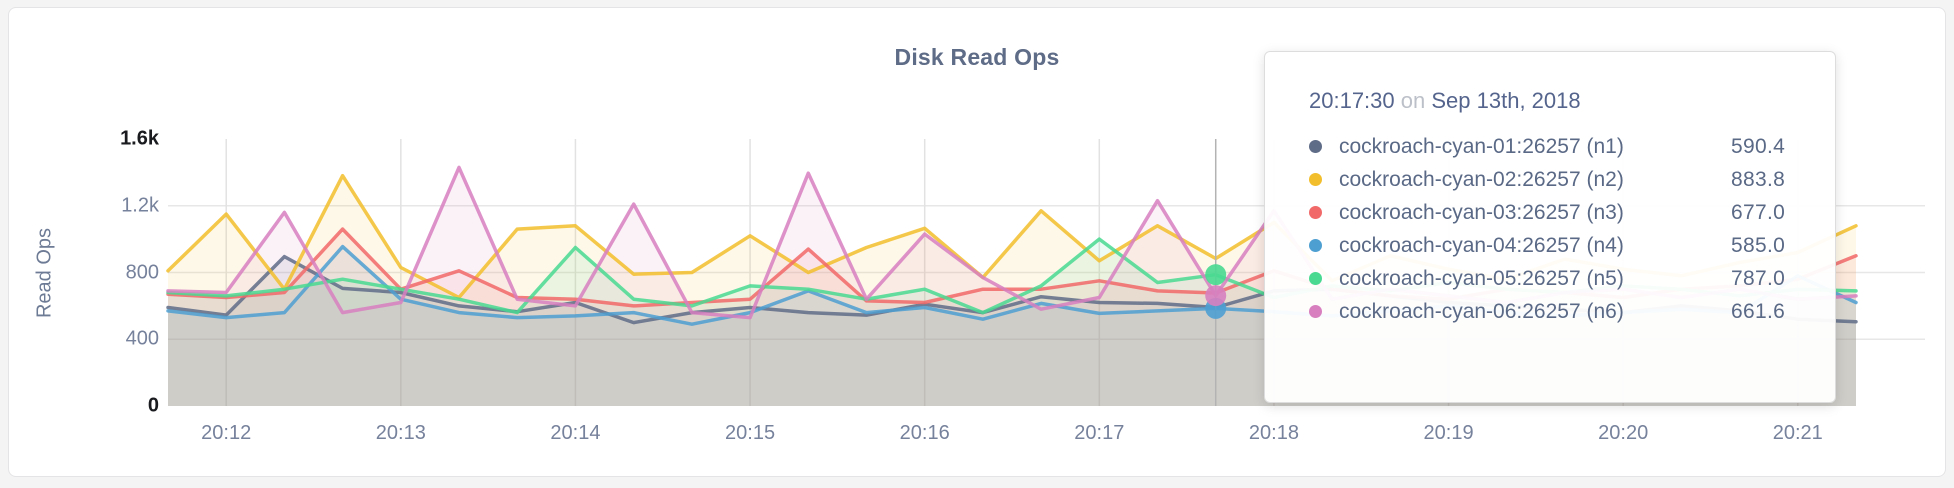 Image resolution: width=1954 pixels, height=488 pixels. Describe the element at coordinates (1758, 311) in the screenshot. I see `tooltip-series-value: 661.6` at that location.